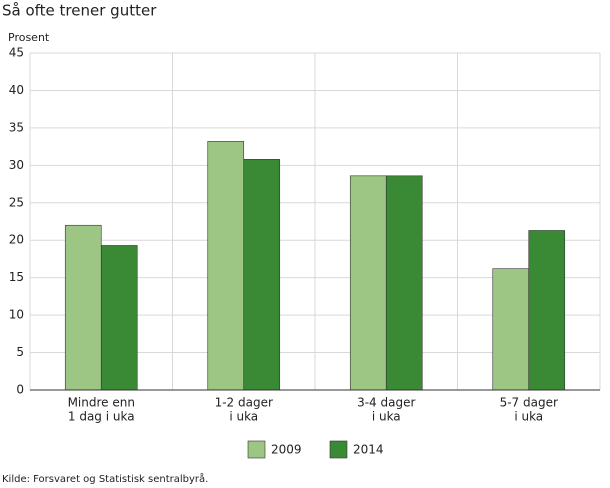 This screenshot has height=488, width=610. I want to click on y-tick-label: 0, so click(20, 390).